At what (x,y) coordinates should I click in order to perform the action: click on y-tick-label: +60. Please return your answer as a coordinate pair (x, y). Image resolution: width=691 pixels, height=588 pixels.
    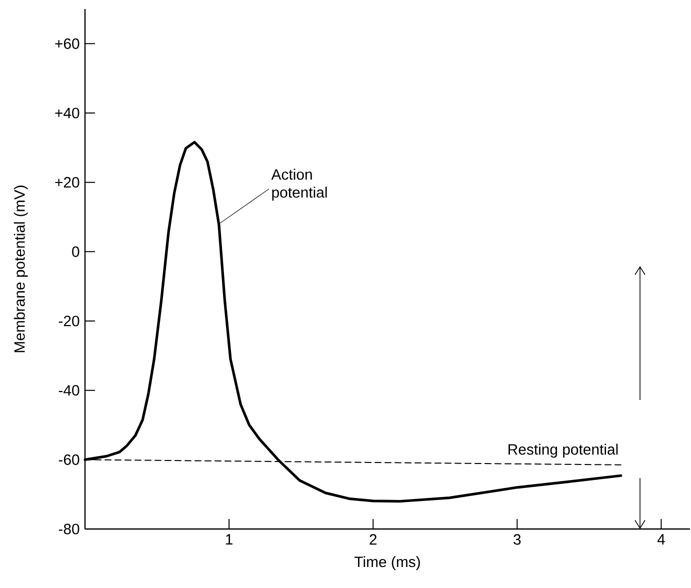
    Looking at the image, I should click on (67, 43).